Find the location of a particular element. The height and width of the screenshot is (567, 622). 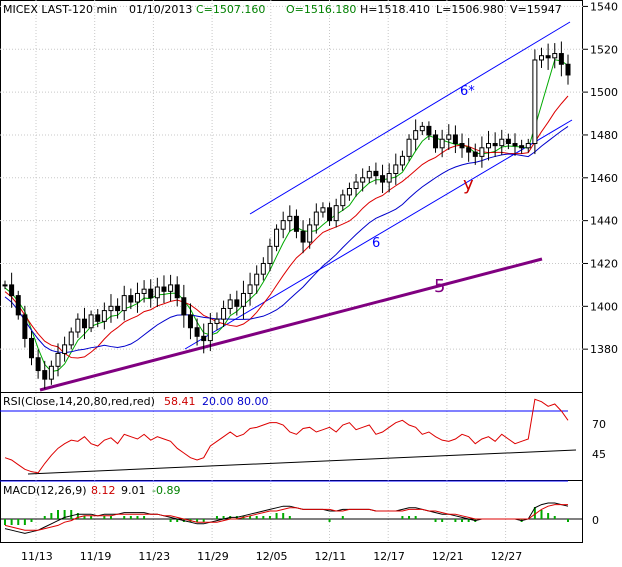

date-tick-label: 12/05 is located at coordinates (272, 556).